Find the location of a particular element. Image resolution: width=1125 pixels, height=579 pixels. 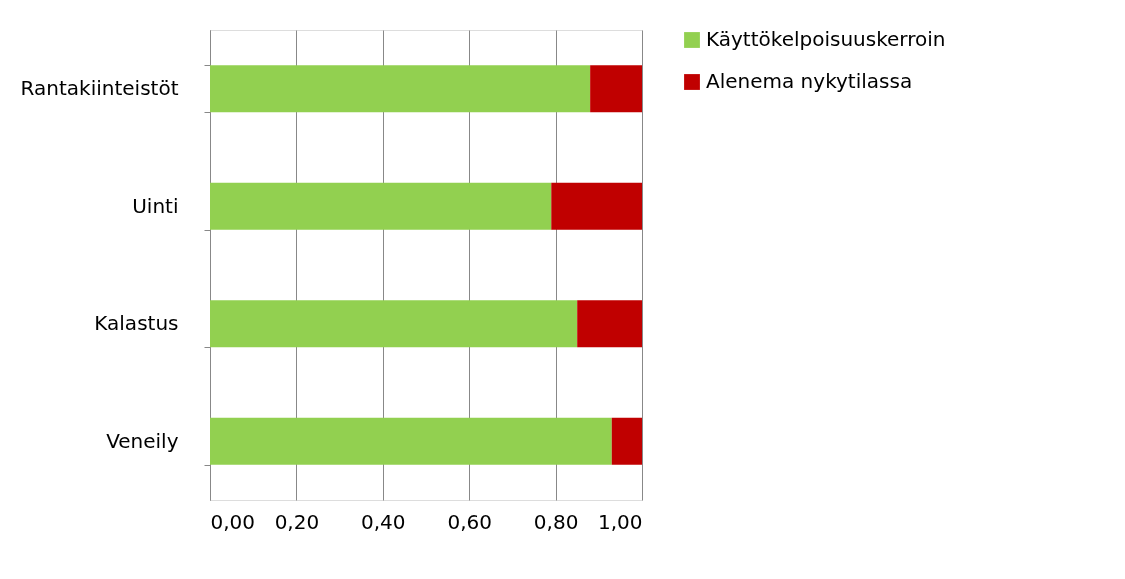

y-tick-label: Kalastus is located at coordinates (136, 323).